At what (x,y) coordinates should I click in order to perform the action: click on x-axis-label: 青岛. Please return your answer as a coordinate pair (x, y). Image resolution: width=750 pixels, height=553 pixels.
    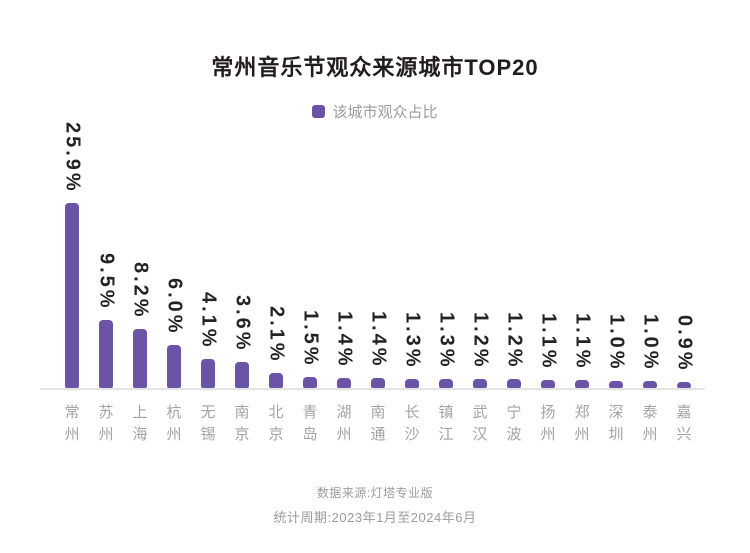
    Looking at the image, I should click on (310, 424).